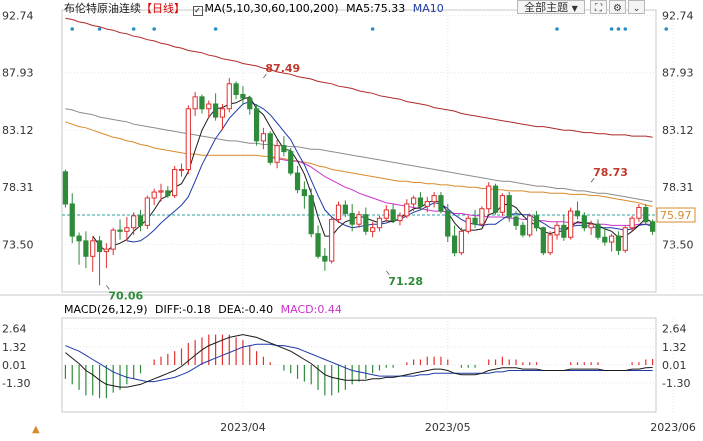  What do you see at coordinates (18, 130) in the screenshot?
I see `y-tick-label-left: 83.12` at bounding box center [18, 130].